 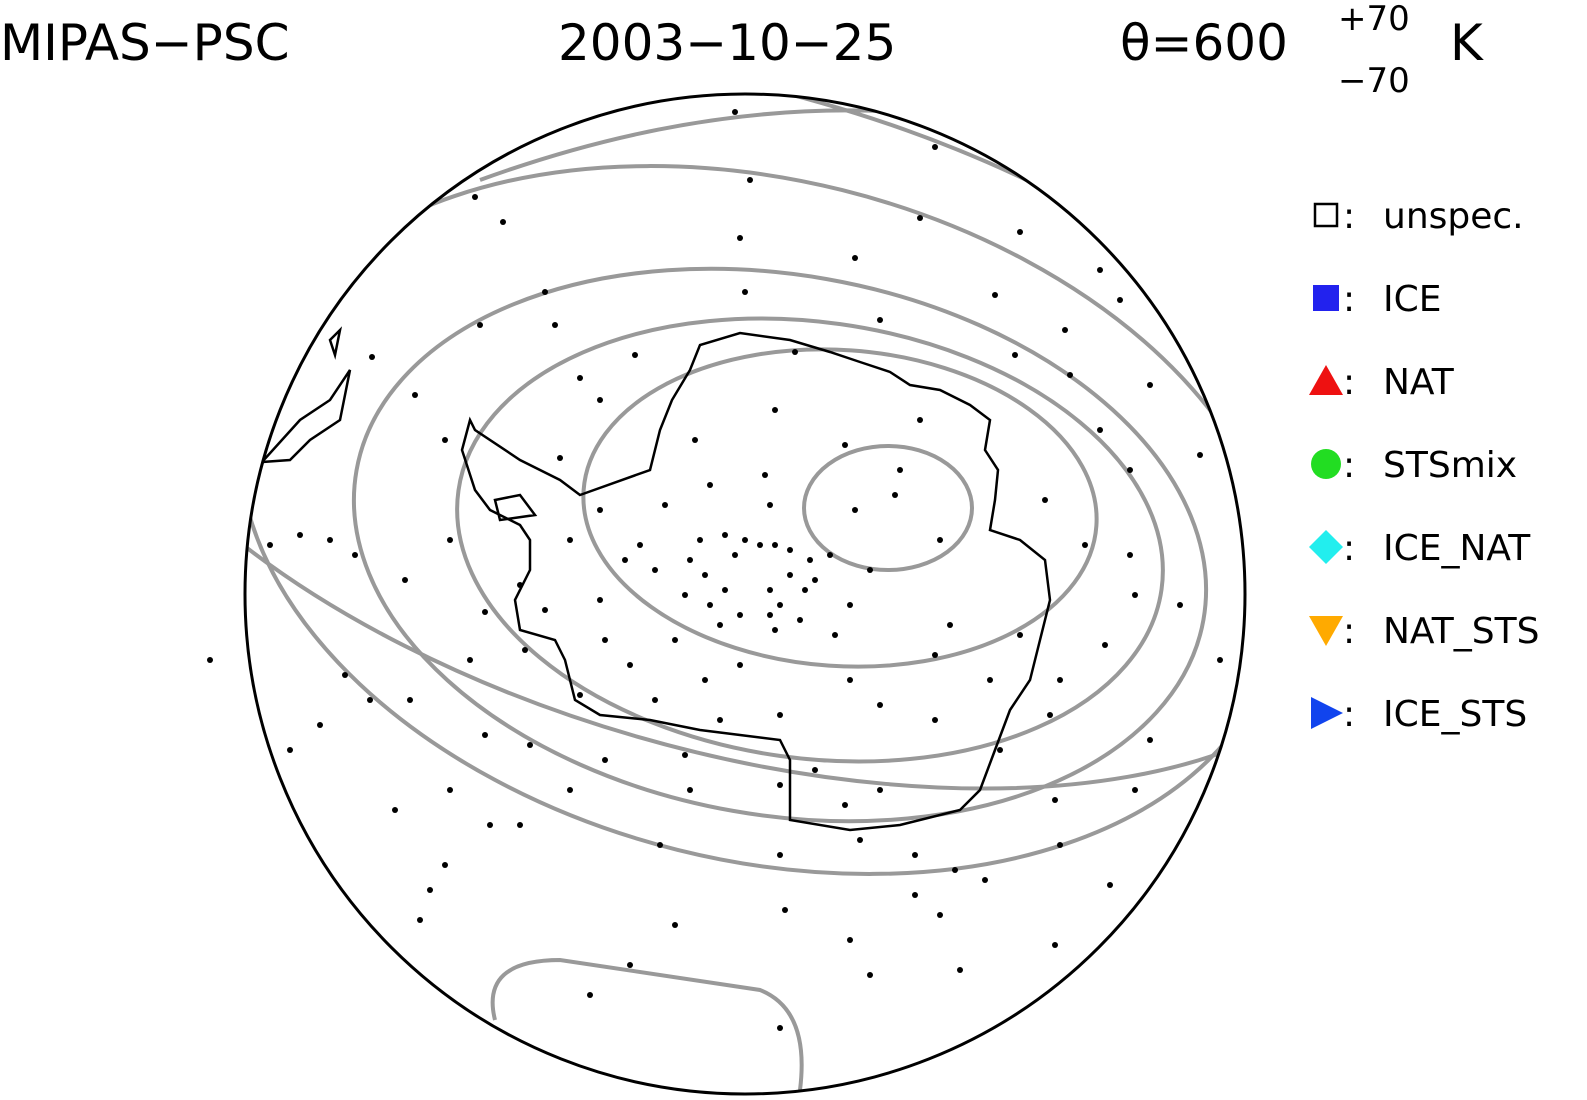 What do you see at coordinates (1374, 19) in the screenshot?
I see `theta-upper: +70` at bounding box center [1374, 19].